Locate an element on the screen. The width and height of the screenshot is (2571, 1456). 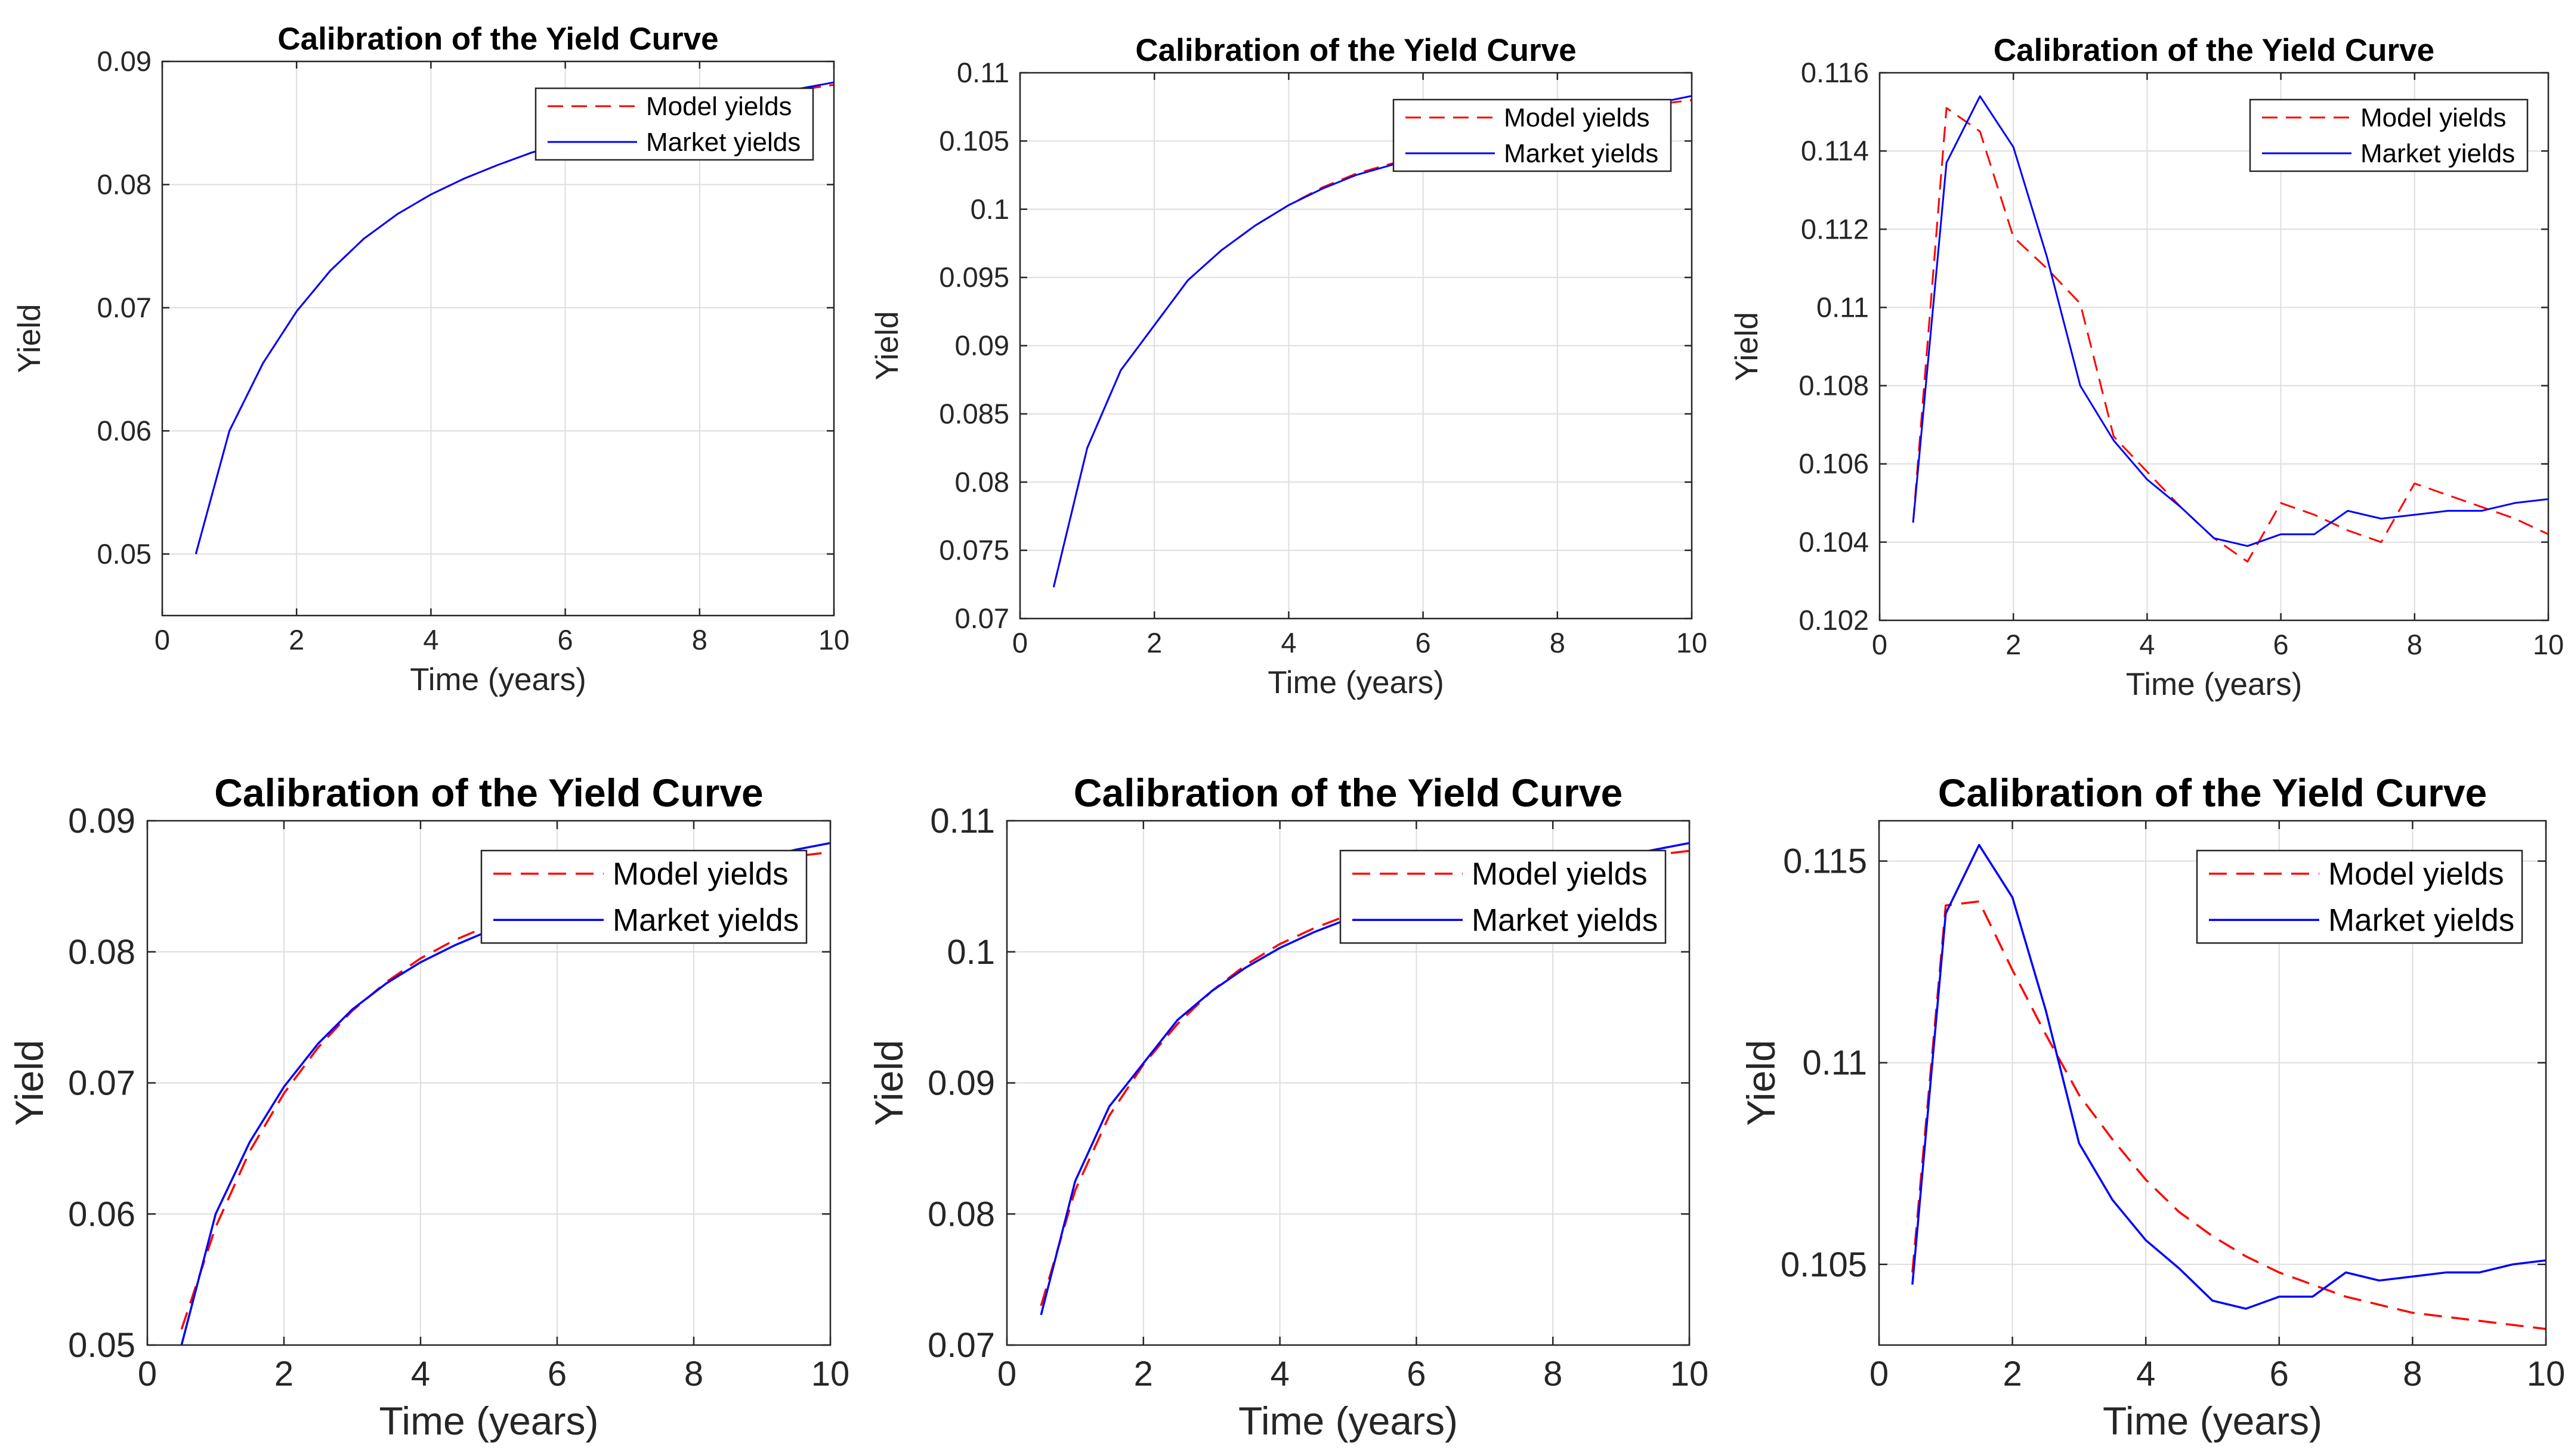
y-tick-label: 0.116 is located at coordinates (1835, 72).